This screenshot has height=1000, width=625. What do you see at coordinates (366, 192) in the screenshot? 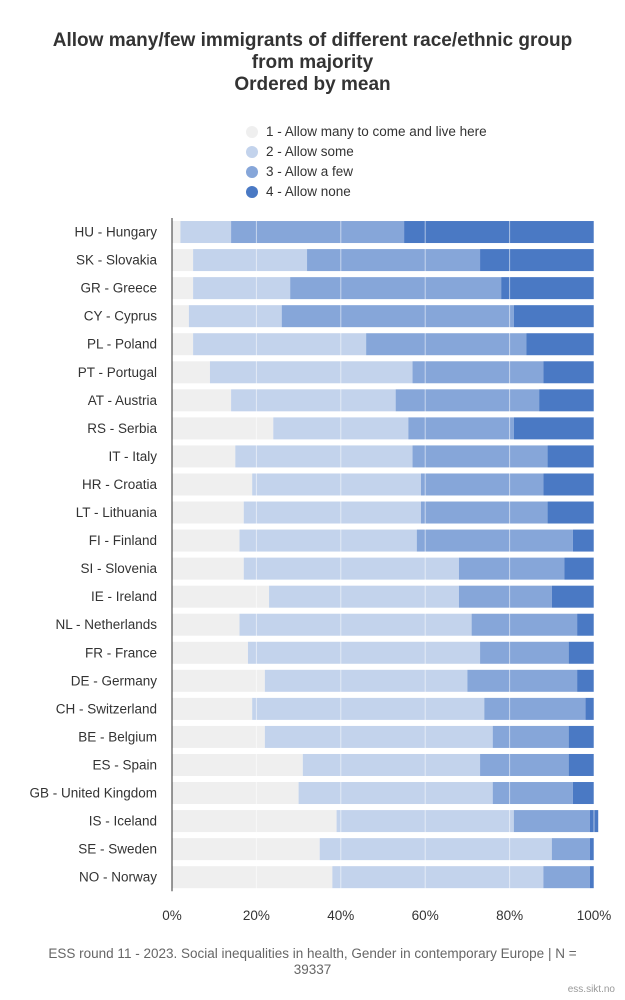
I see `legend-item-4: 4 - Allow none` at bounding box center [366, 192].